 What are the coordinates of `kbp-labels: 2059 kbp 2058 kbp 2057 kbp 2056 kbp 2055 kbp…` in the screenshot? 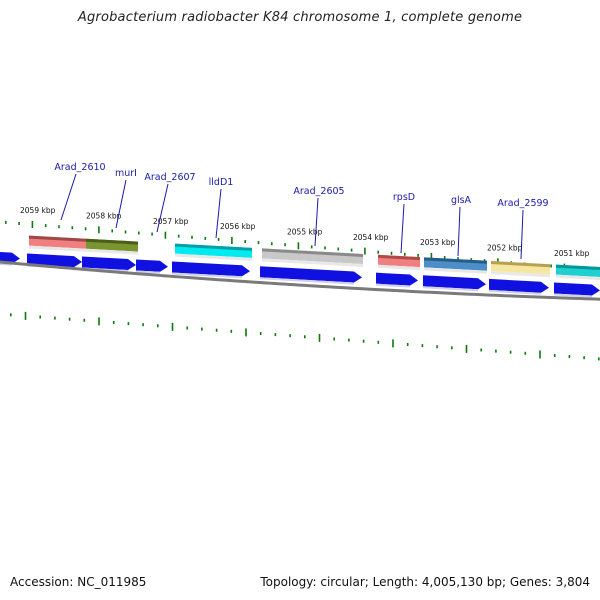 It's located at (305, 232).